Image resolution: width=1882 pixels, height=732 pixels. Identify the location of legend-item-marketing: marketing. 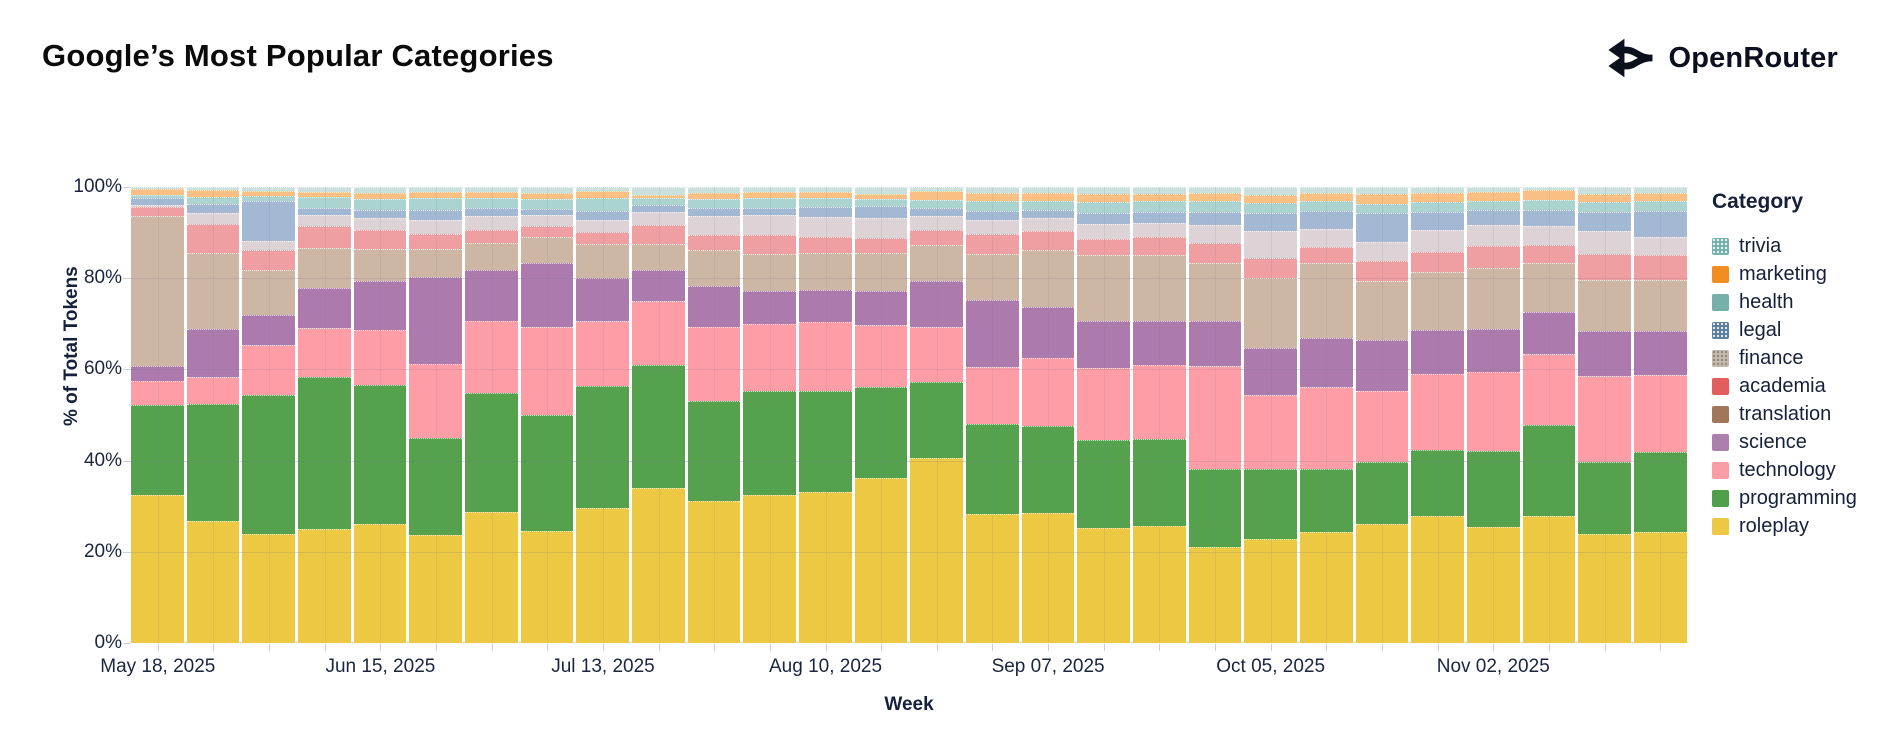
(1795, 274).